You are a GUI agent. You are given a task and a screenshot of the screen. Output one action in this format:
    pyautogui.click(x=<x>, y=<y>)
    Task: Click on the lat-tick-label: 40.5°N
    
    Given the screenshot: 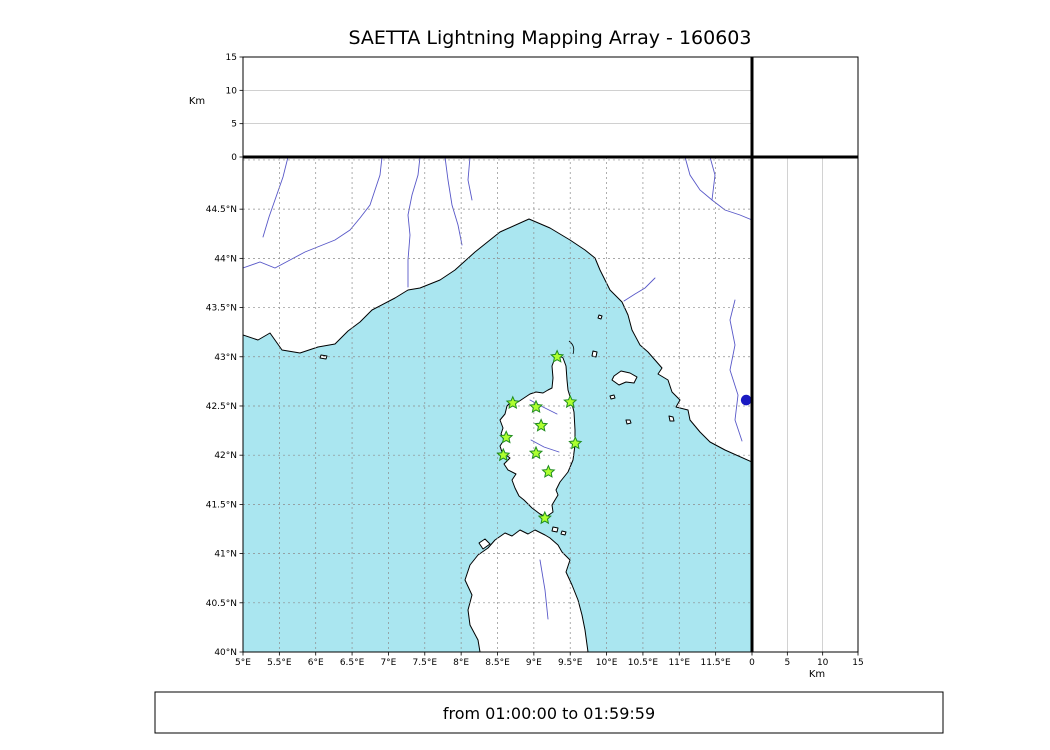 What is the action you would take?
    pyautogui.click(x=221, y=604)
    